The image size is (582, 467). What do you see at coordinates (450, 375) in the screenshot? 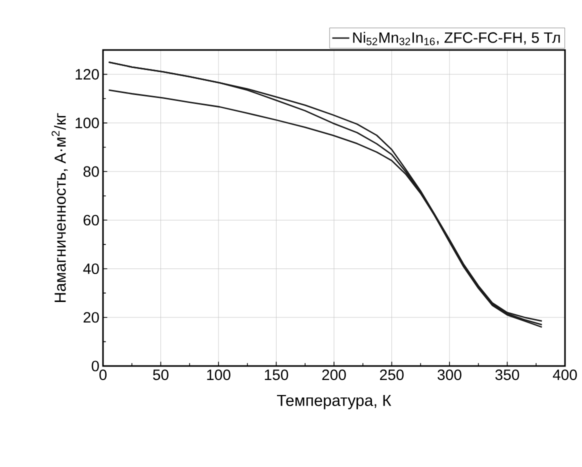
I see `x-tick-label: 300` at bounding box center [450, 375].